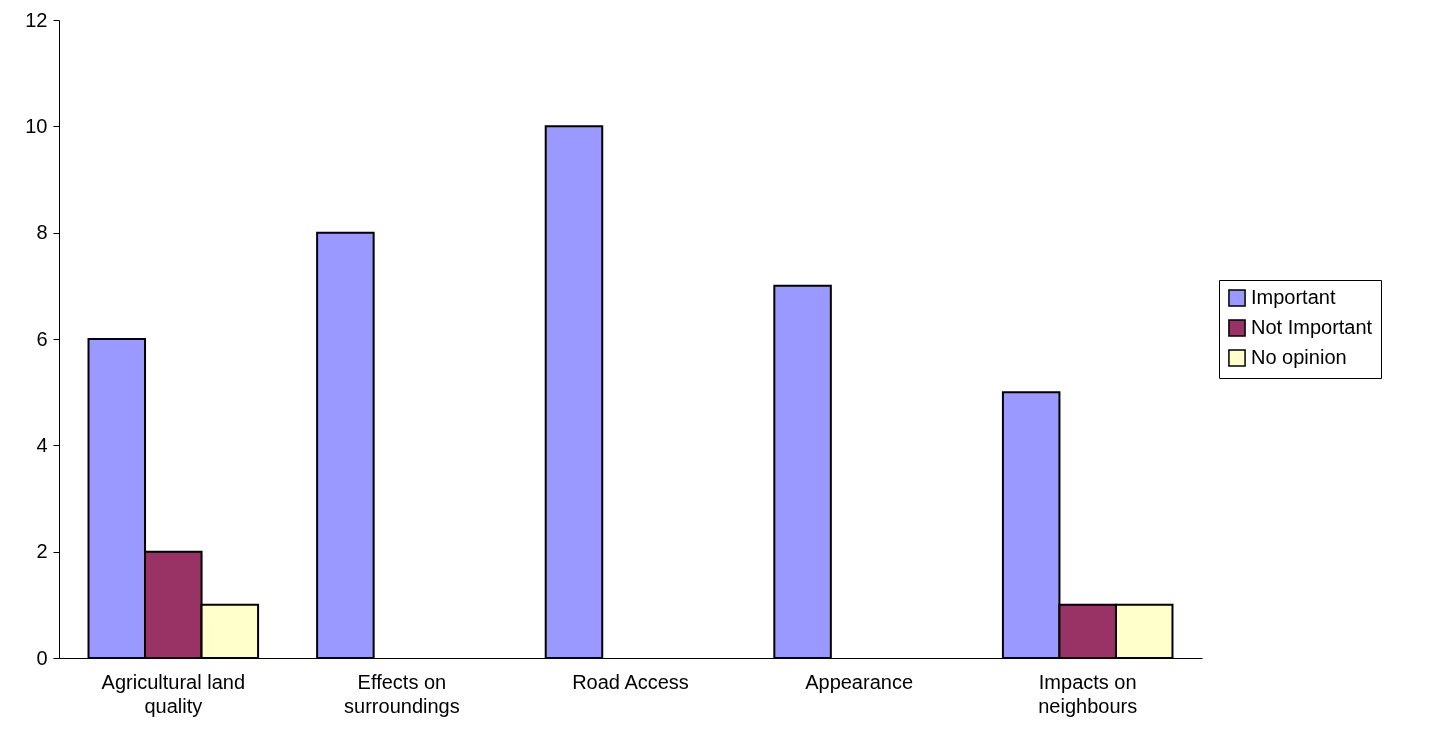 The width and height of the screenshot is (1434, 744). I want to click on legend-label: Not Important, so click(1312, 327).